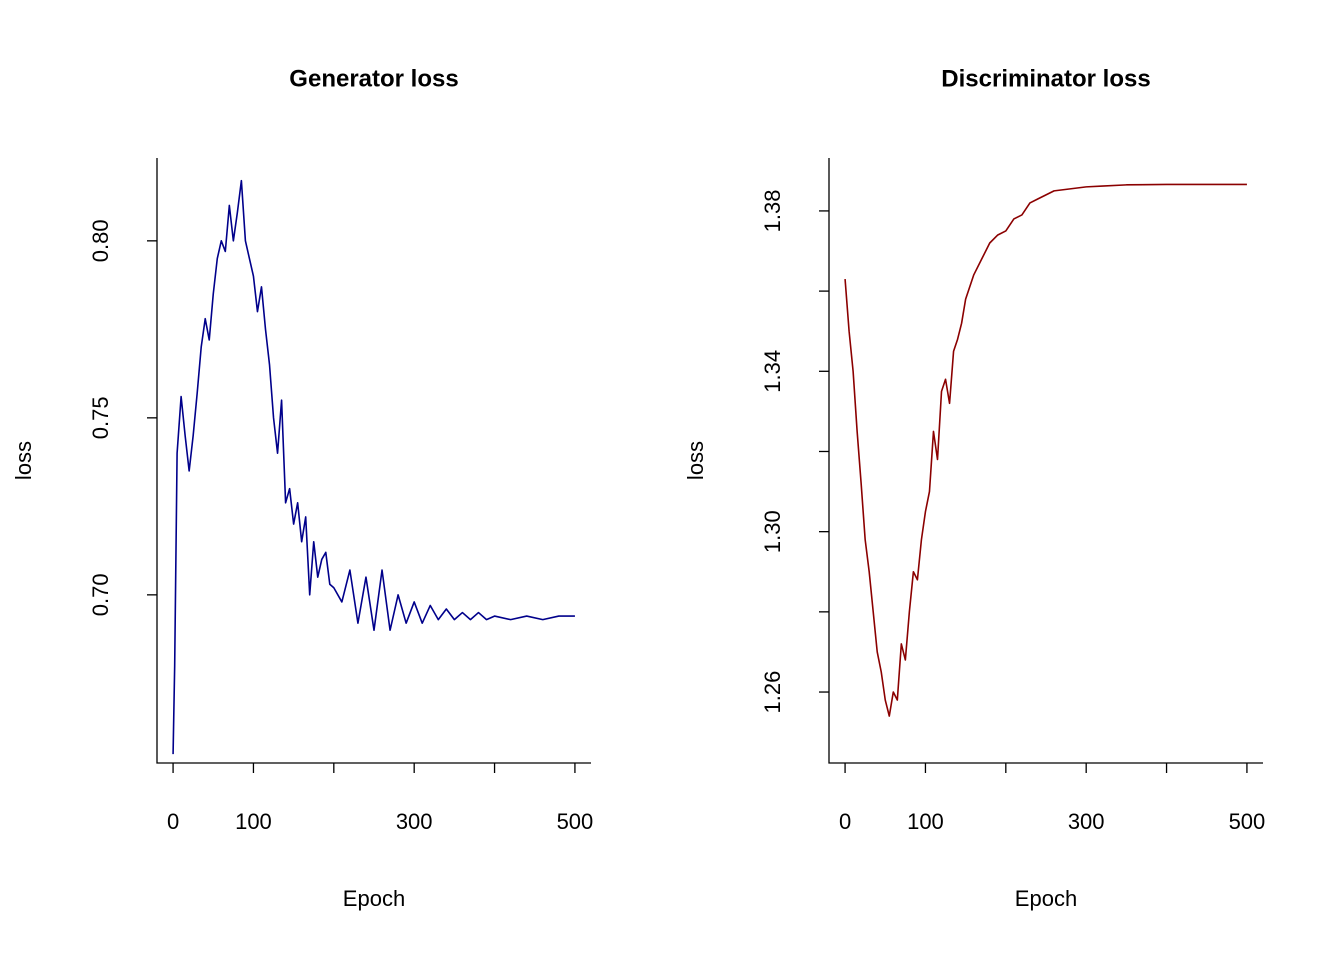  Describe the element at coordinates (100, 417) in the screenshot. I see `y-tick-label: 0.75` at that location.